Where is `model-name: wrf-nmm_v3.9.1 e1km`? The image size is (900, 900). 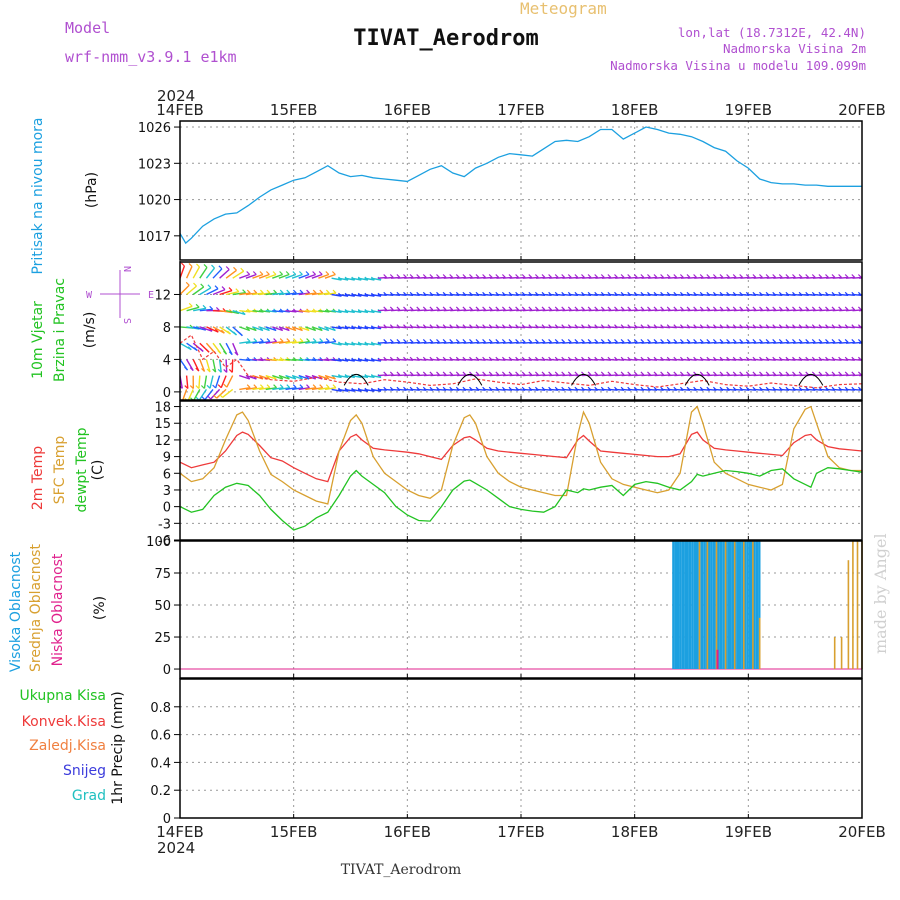 model-name: wrf-nmm_v3.9.1 e1km is located at coordinates (151, 57).